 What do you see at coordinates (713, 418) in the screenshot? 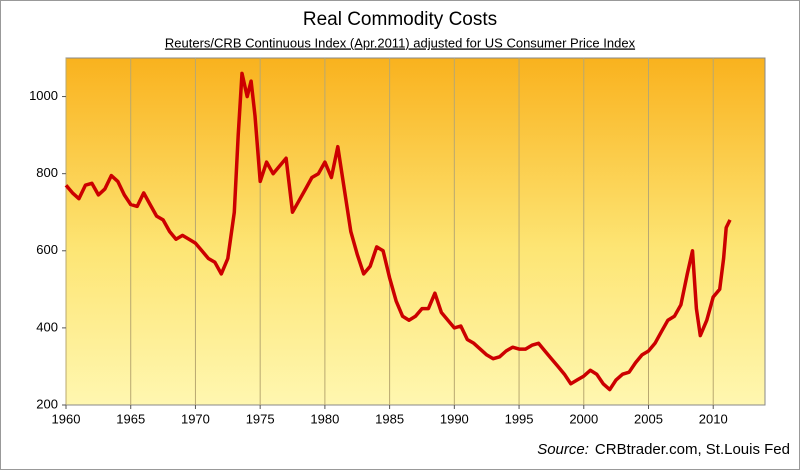
I see `x-tick-label: 2010` at bounding box center [713, 418].